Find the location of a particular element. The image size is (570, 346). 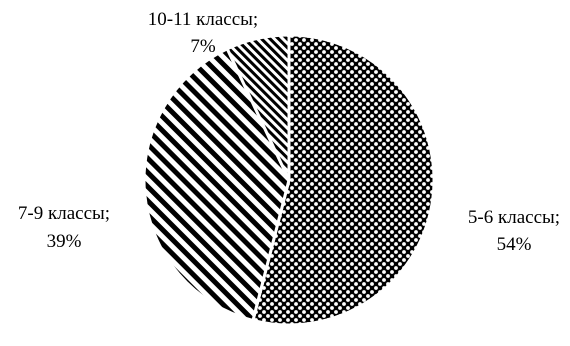

slice-label-value: 39% is located at coordinates (64, 241).